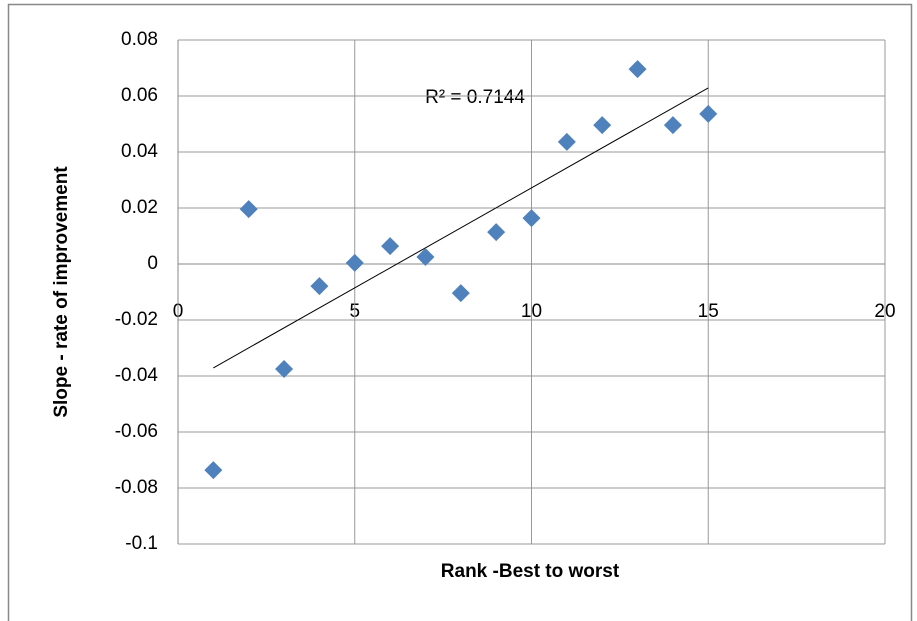  Describe the element at coordinates (475, 97) in the screenshot. I see `annotation: R² = 0.7144` at that location.